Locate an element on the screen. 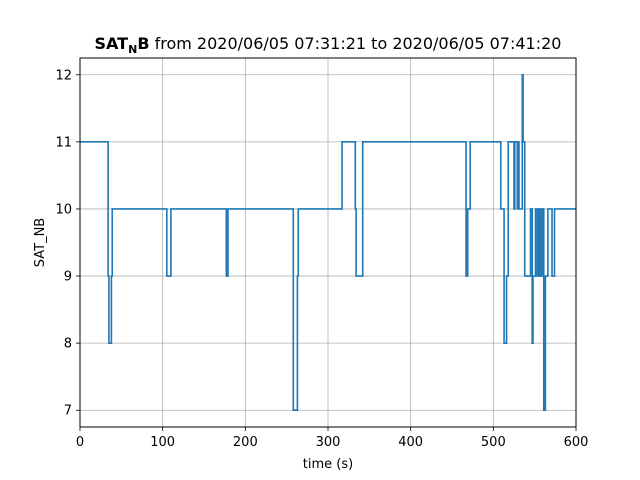 Image resolution: width=640 pixels, height=480 pixels. title-subscript: N is located at coordinates (132, 49).